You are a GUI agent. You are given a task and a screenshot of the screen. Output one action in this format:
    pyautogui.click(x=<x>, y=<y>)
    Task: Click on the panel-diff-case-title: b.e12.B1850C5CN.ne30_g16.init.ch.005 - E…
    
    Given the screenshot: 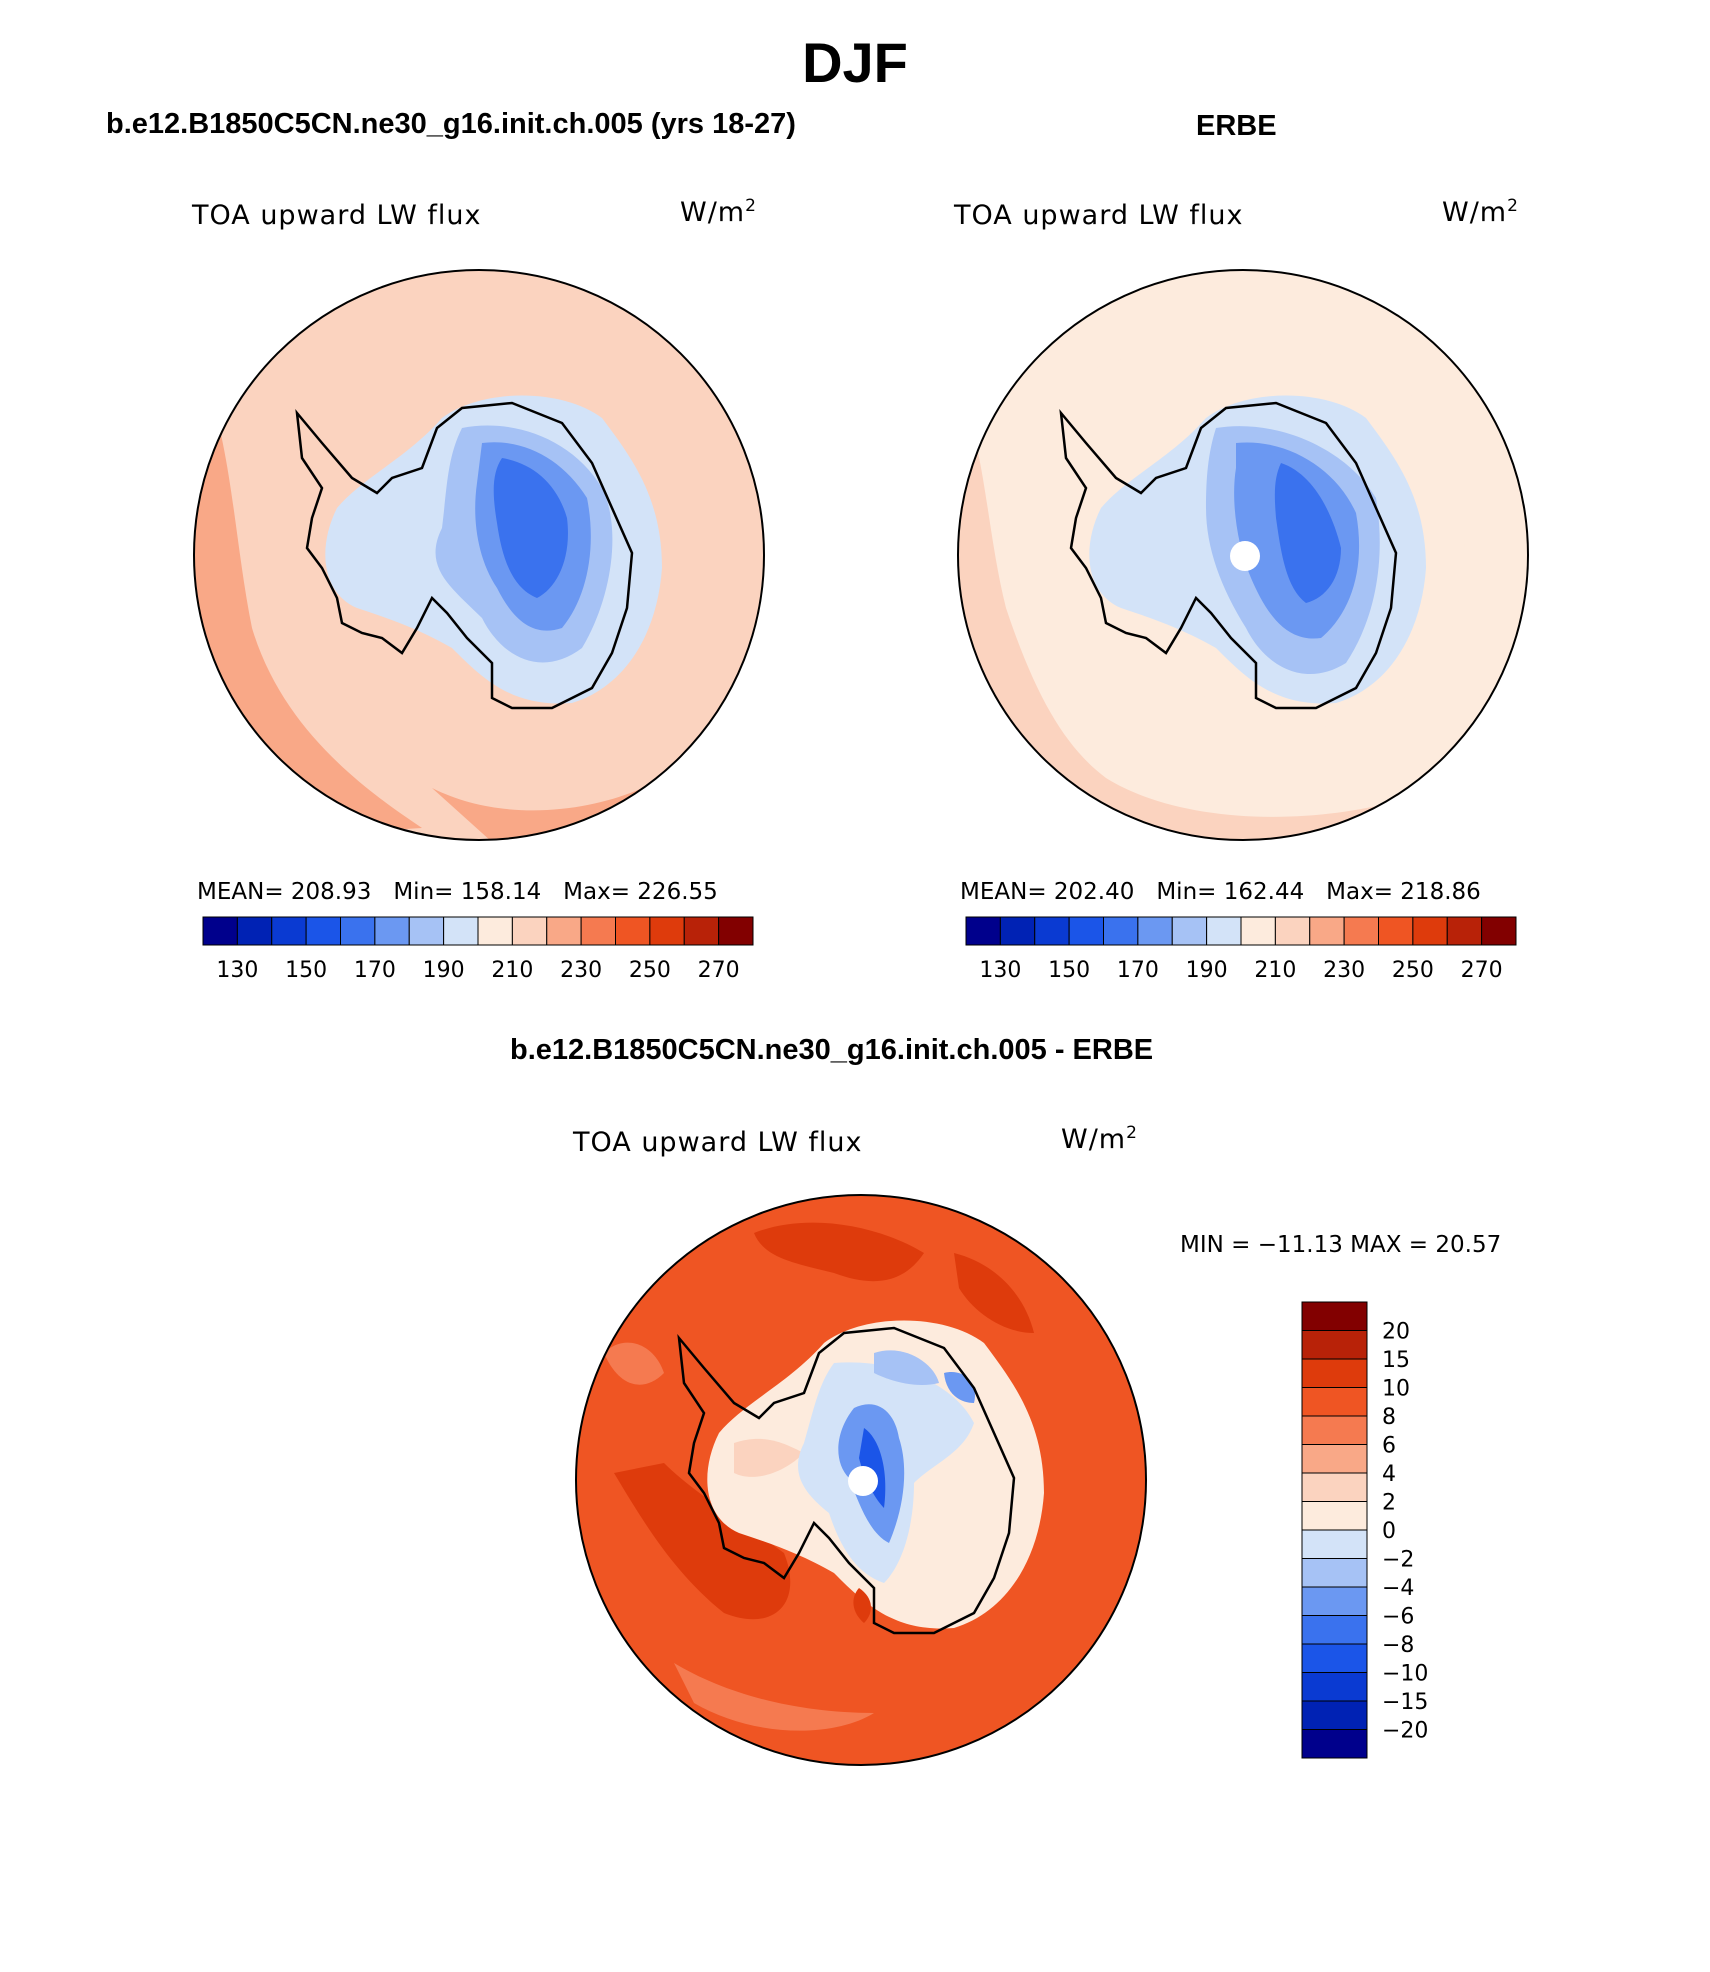 What is the action you would take?
    pyautogui.click(x=832, y=1050)
    